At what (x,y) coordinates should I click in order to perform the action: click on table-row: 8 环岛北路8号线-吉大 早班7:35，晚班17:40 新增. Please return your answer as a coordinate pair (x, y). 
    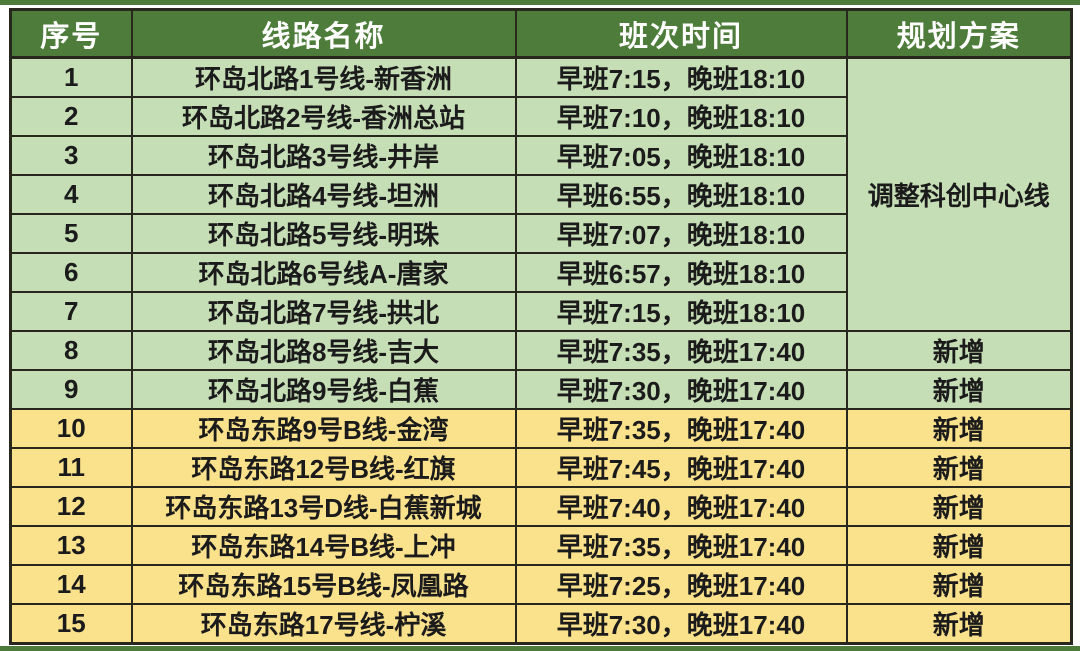
    Looking at the image, I should click on (541, 350).